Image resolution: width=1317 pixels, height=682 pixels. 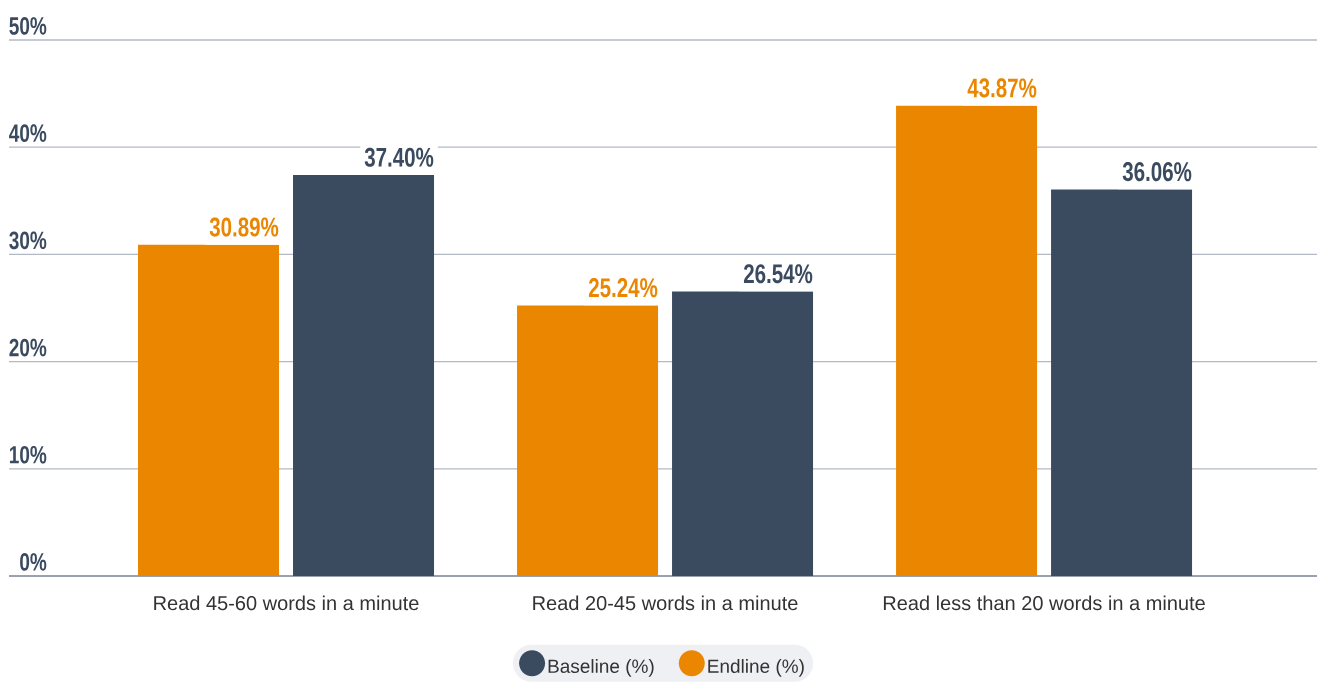 I want to click on x-tick-label: Read 20-45 words in a minute, so click(x=665, y=603).